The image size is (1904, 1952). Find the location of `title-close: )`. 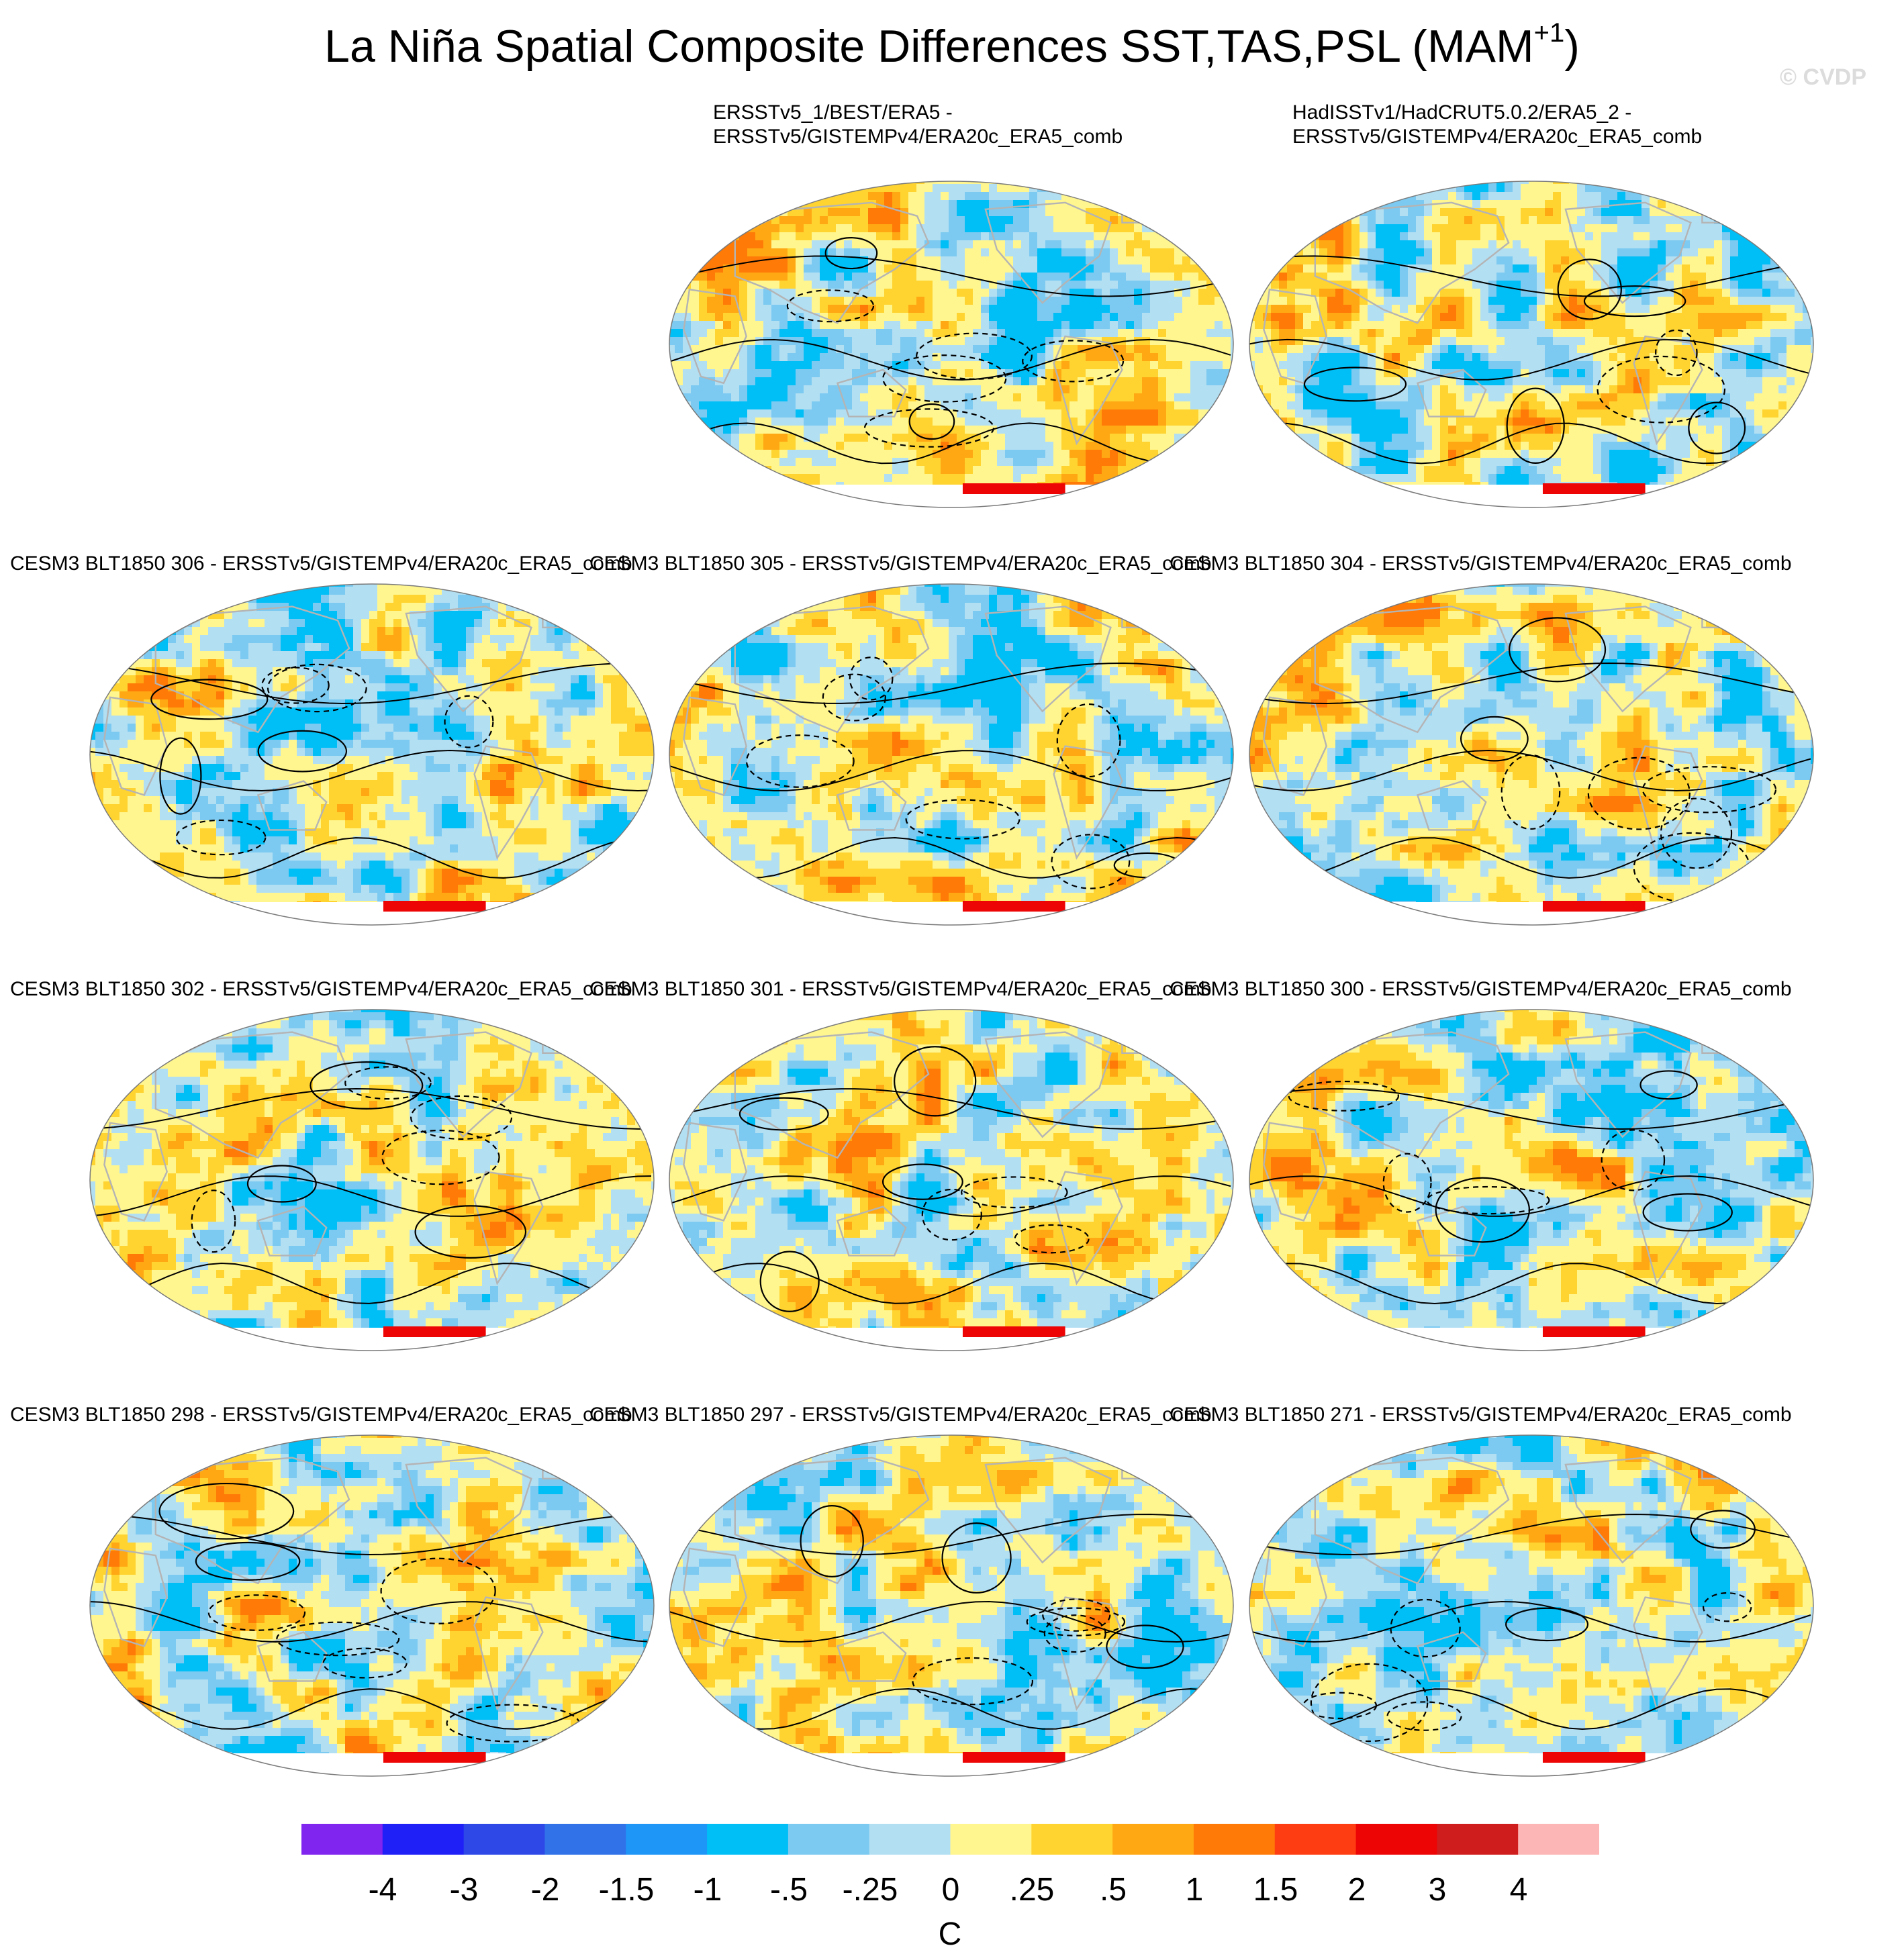

title-close: ) is located at coordinates (1572, 46).